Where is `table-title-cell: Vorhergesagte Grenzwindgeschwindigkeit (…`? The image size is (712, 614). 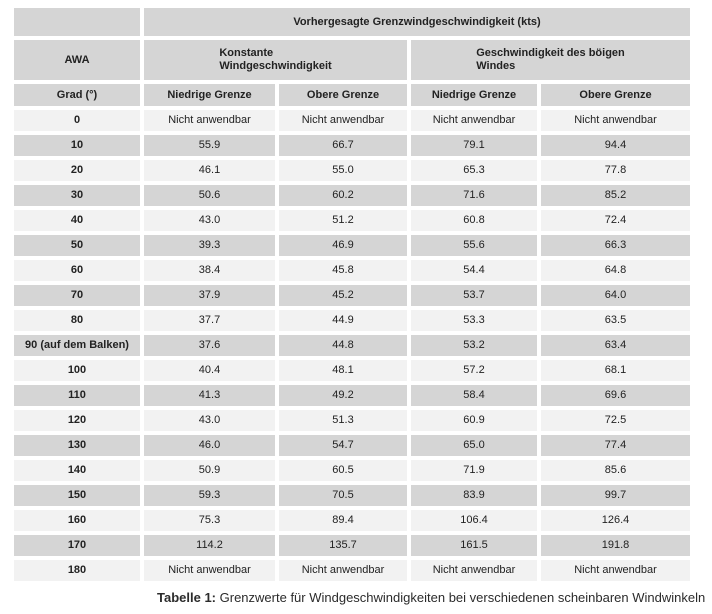
table-title-cell: Vorhergesagte Grenzwindgeschwindigkeit (… is located at coordinates (417, 22).